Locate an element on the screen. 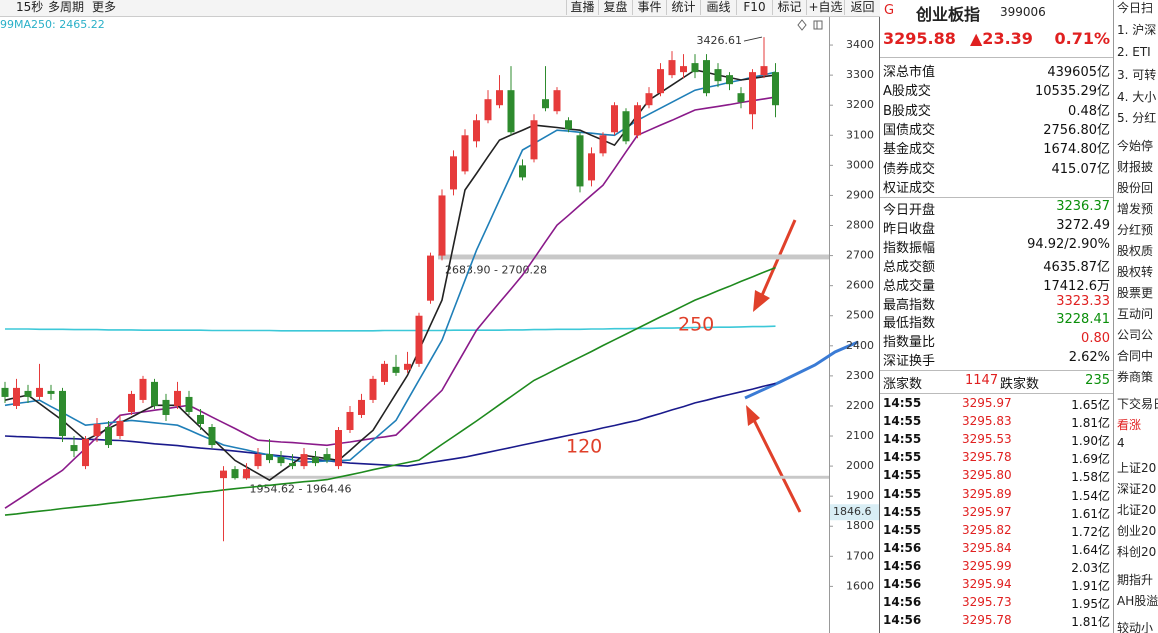  y-tick-label: 3400 is located at coordinates (860, 44).